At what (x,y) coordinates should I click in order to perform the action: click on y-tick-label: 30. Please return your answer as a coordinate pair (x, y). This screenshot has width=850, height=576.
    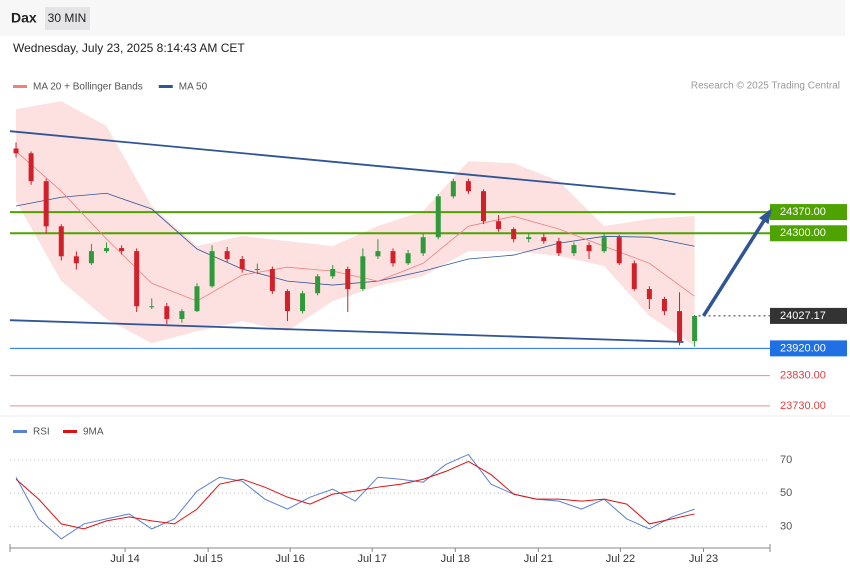
    Looking at the image, I should click on (786, 526).